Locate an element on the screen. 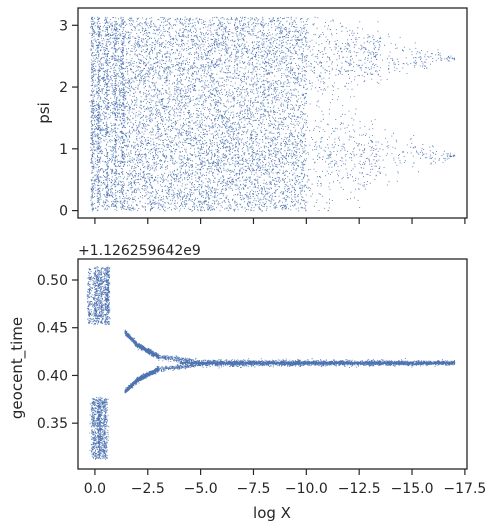 The height and width of the screenshot is (530, 492). bottom-x-axis-label: log X is located at coordinates (272, 513).